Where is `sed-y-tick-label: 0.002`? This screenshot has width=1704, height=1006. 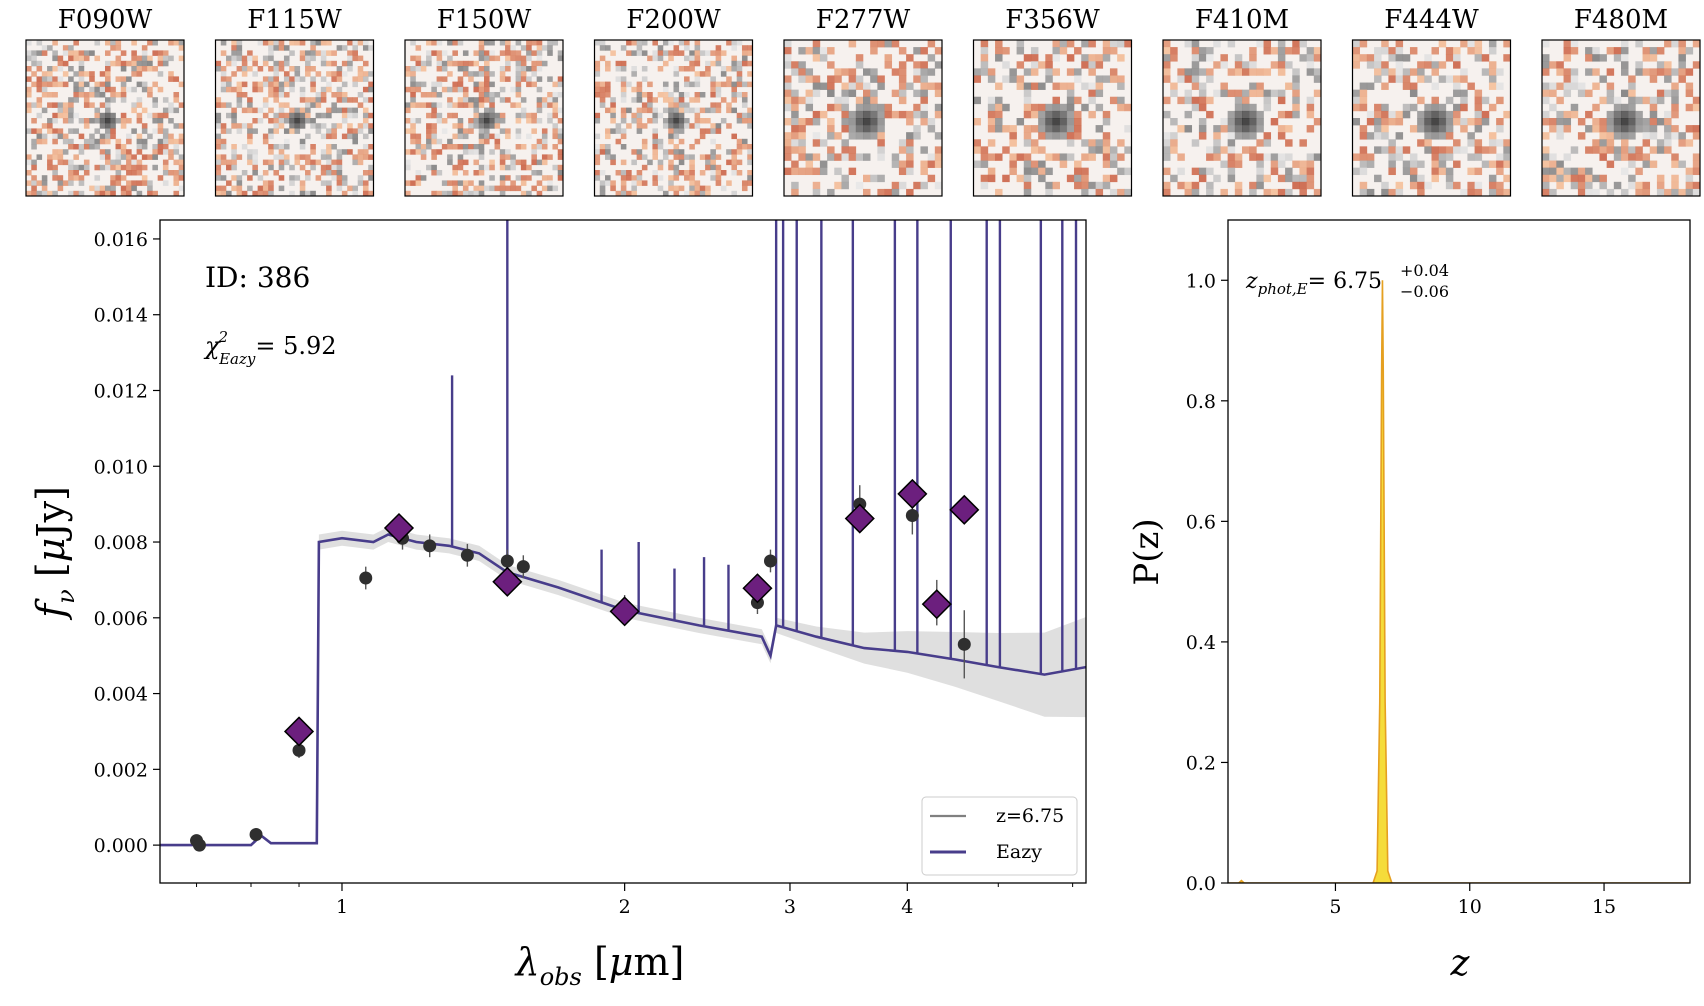 sed-y-tick-label: 0.002 is located at coordinates (121, 770).